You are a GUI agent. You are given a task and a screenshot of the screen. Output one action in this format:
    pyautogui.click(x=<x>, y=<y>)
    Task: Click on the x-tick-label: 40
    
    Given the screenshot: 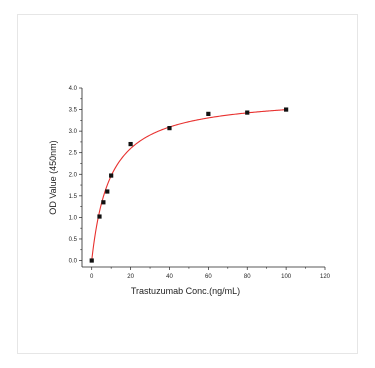 What is the action you would take?
    pyautogui.click(x=169, y=277)
    